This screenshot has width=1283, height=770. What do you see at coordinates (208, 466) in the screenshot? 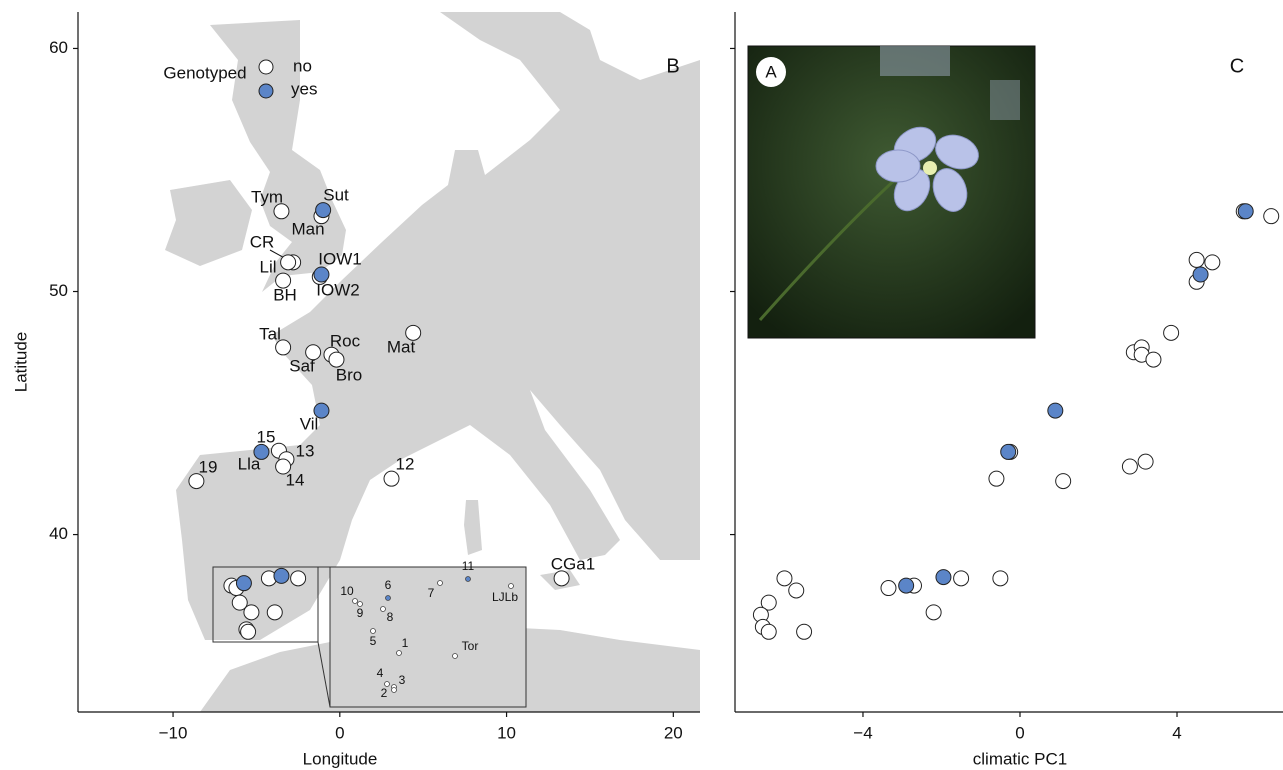
I see `point-label: 19` at bounding box center [208, 466].